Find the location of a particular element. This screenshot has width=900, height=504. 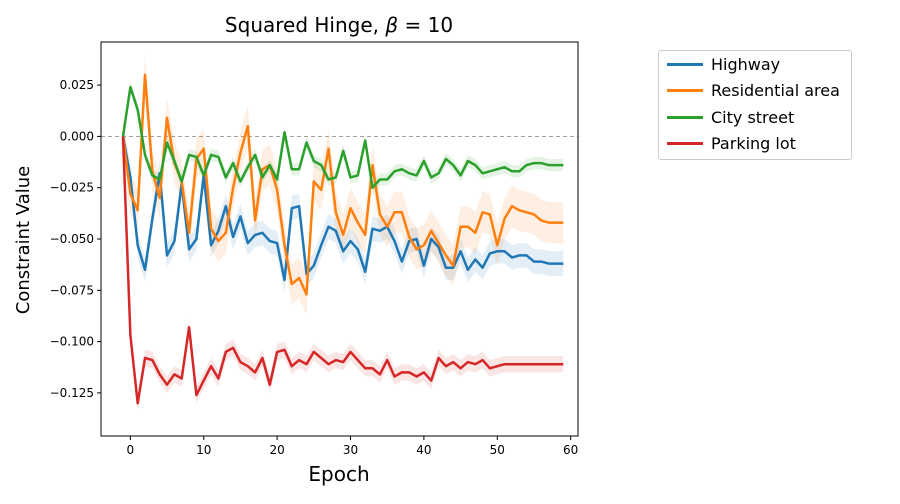

chart-title-suffix: = 10 is located at coordinates (425, 25).